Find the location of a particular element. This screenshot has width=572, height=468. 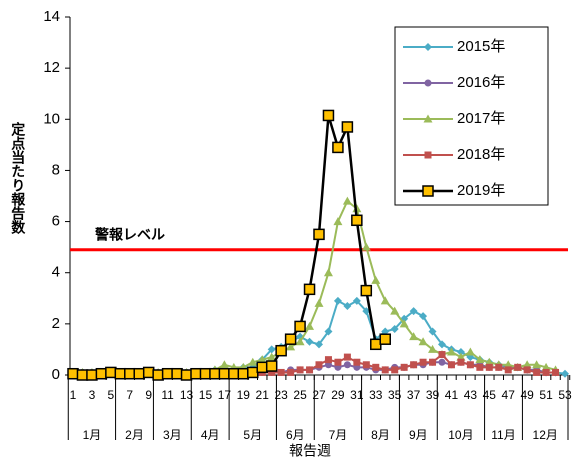

month-label: 8月 is located at coordinates (380, 435).